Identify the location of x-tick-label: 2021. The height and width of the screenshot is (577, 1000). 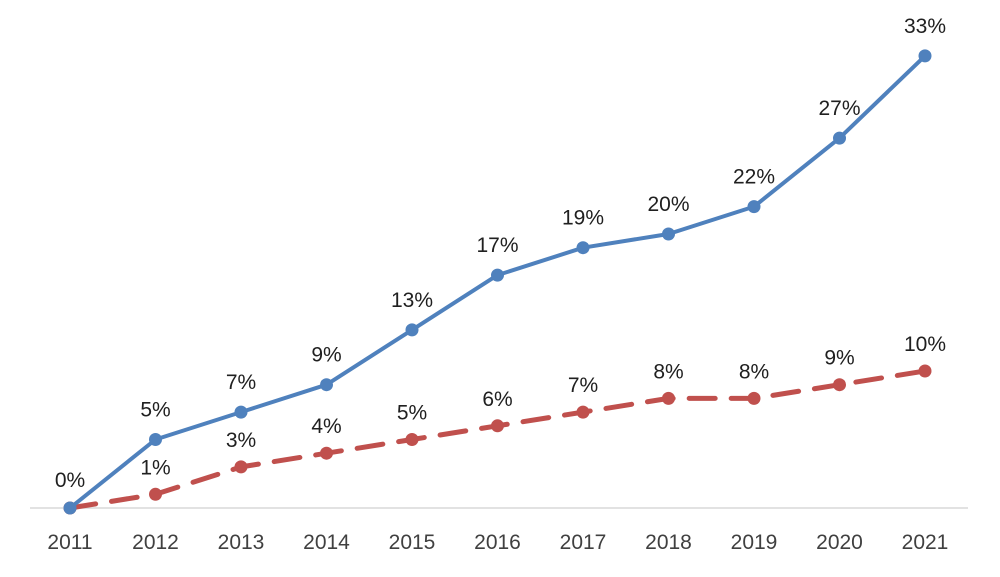
(925, 542).